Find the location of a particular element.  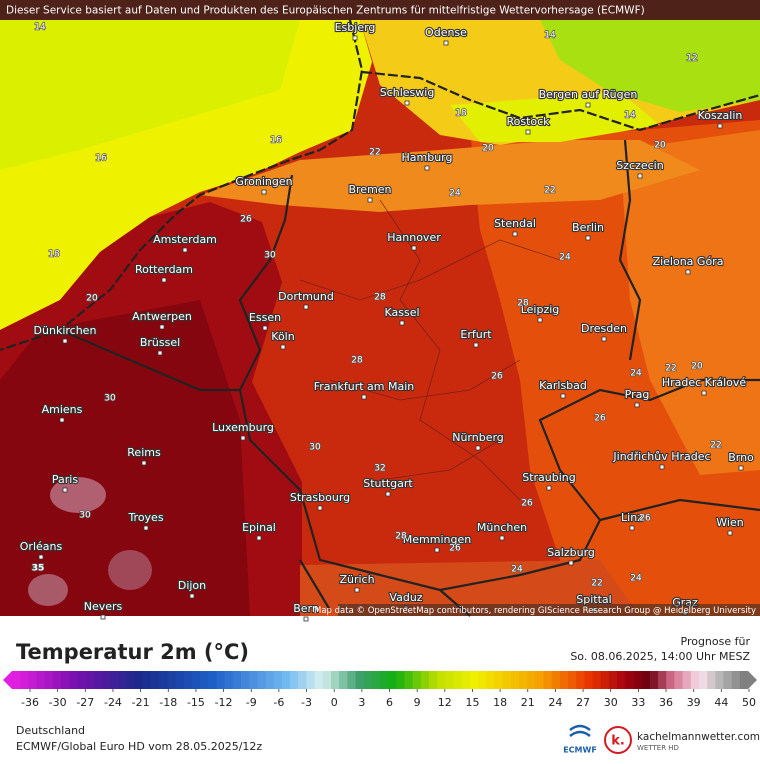

city-label: Dortmund is located at coordinates (306, 296).